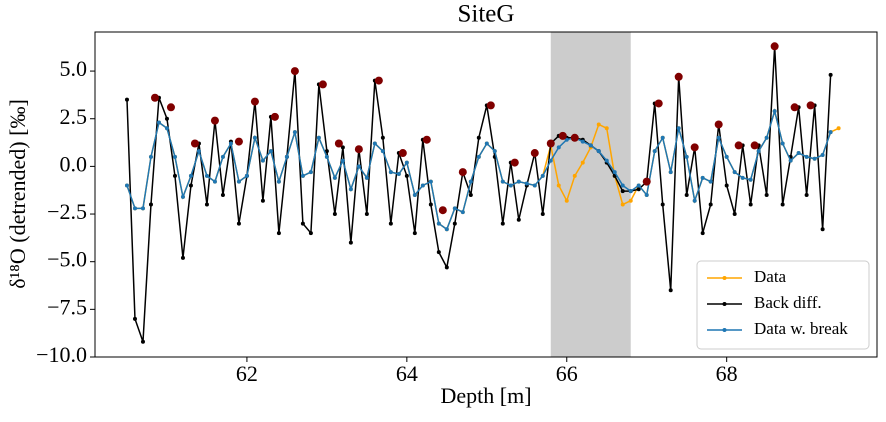 The width and height of the screenshot is (886, 422). I want to click on y-axis-label: δ¹⁸O (detrended) [‰], so click(17, 194).